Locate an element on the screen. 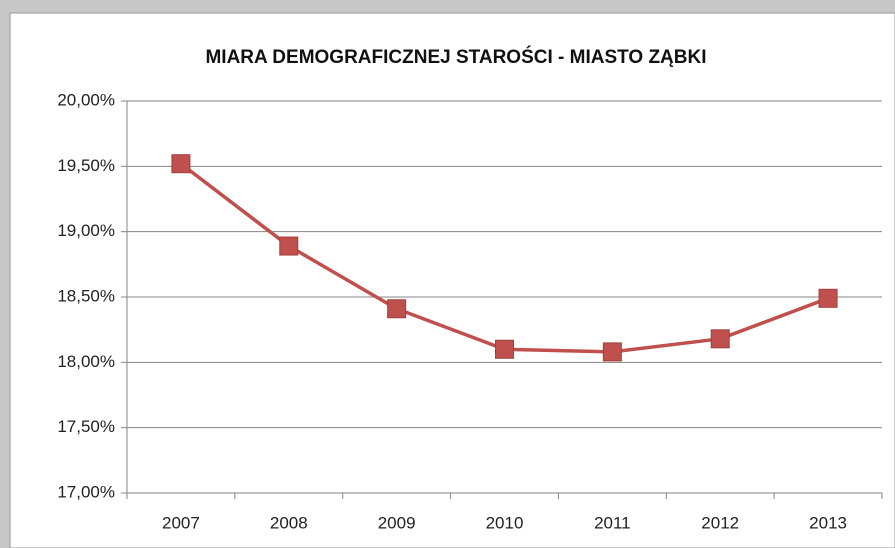  y-tick-label: 18,00% is located at coordinates (86, 361).